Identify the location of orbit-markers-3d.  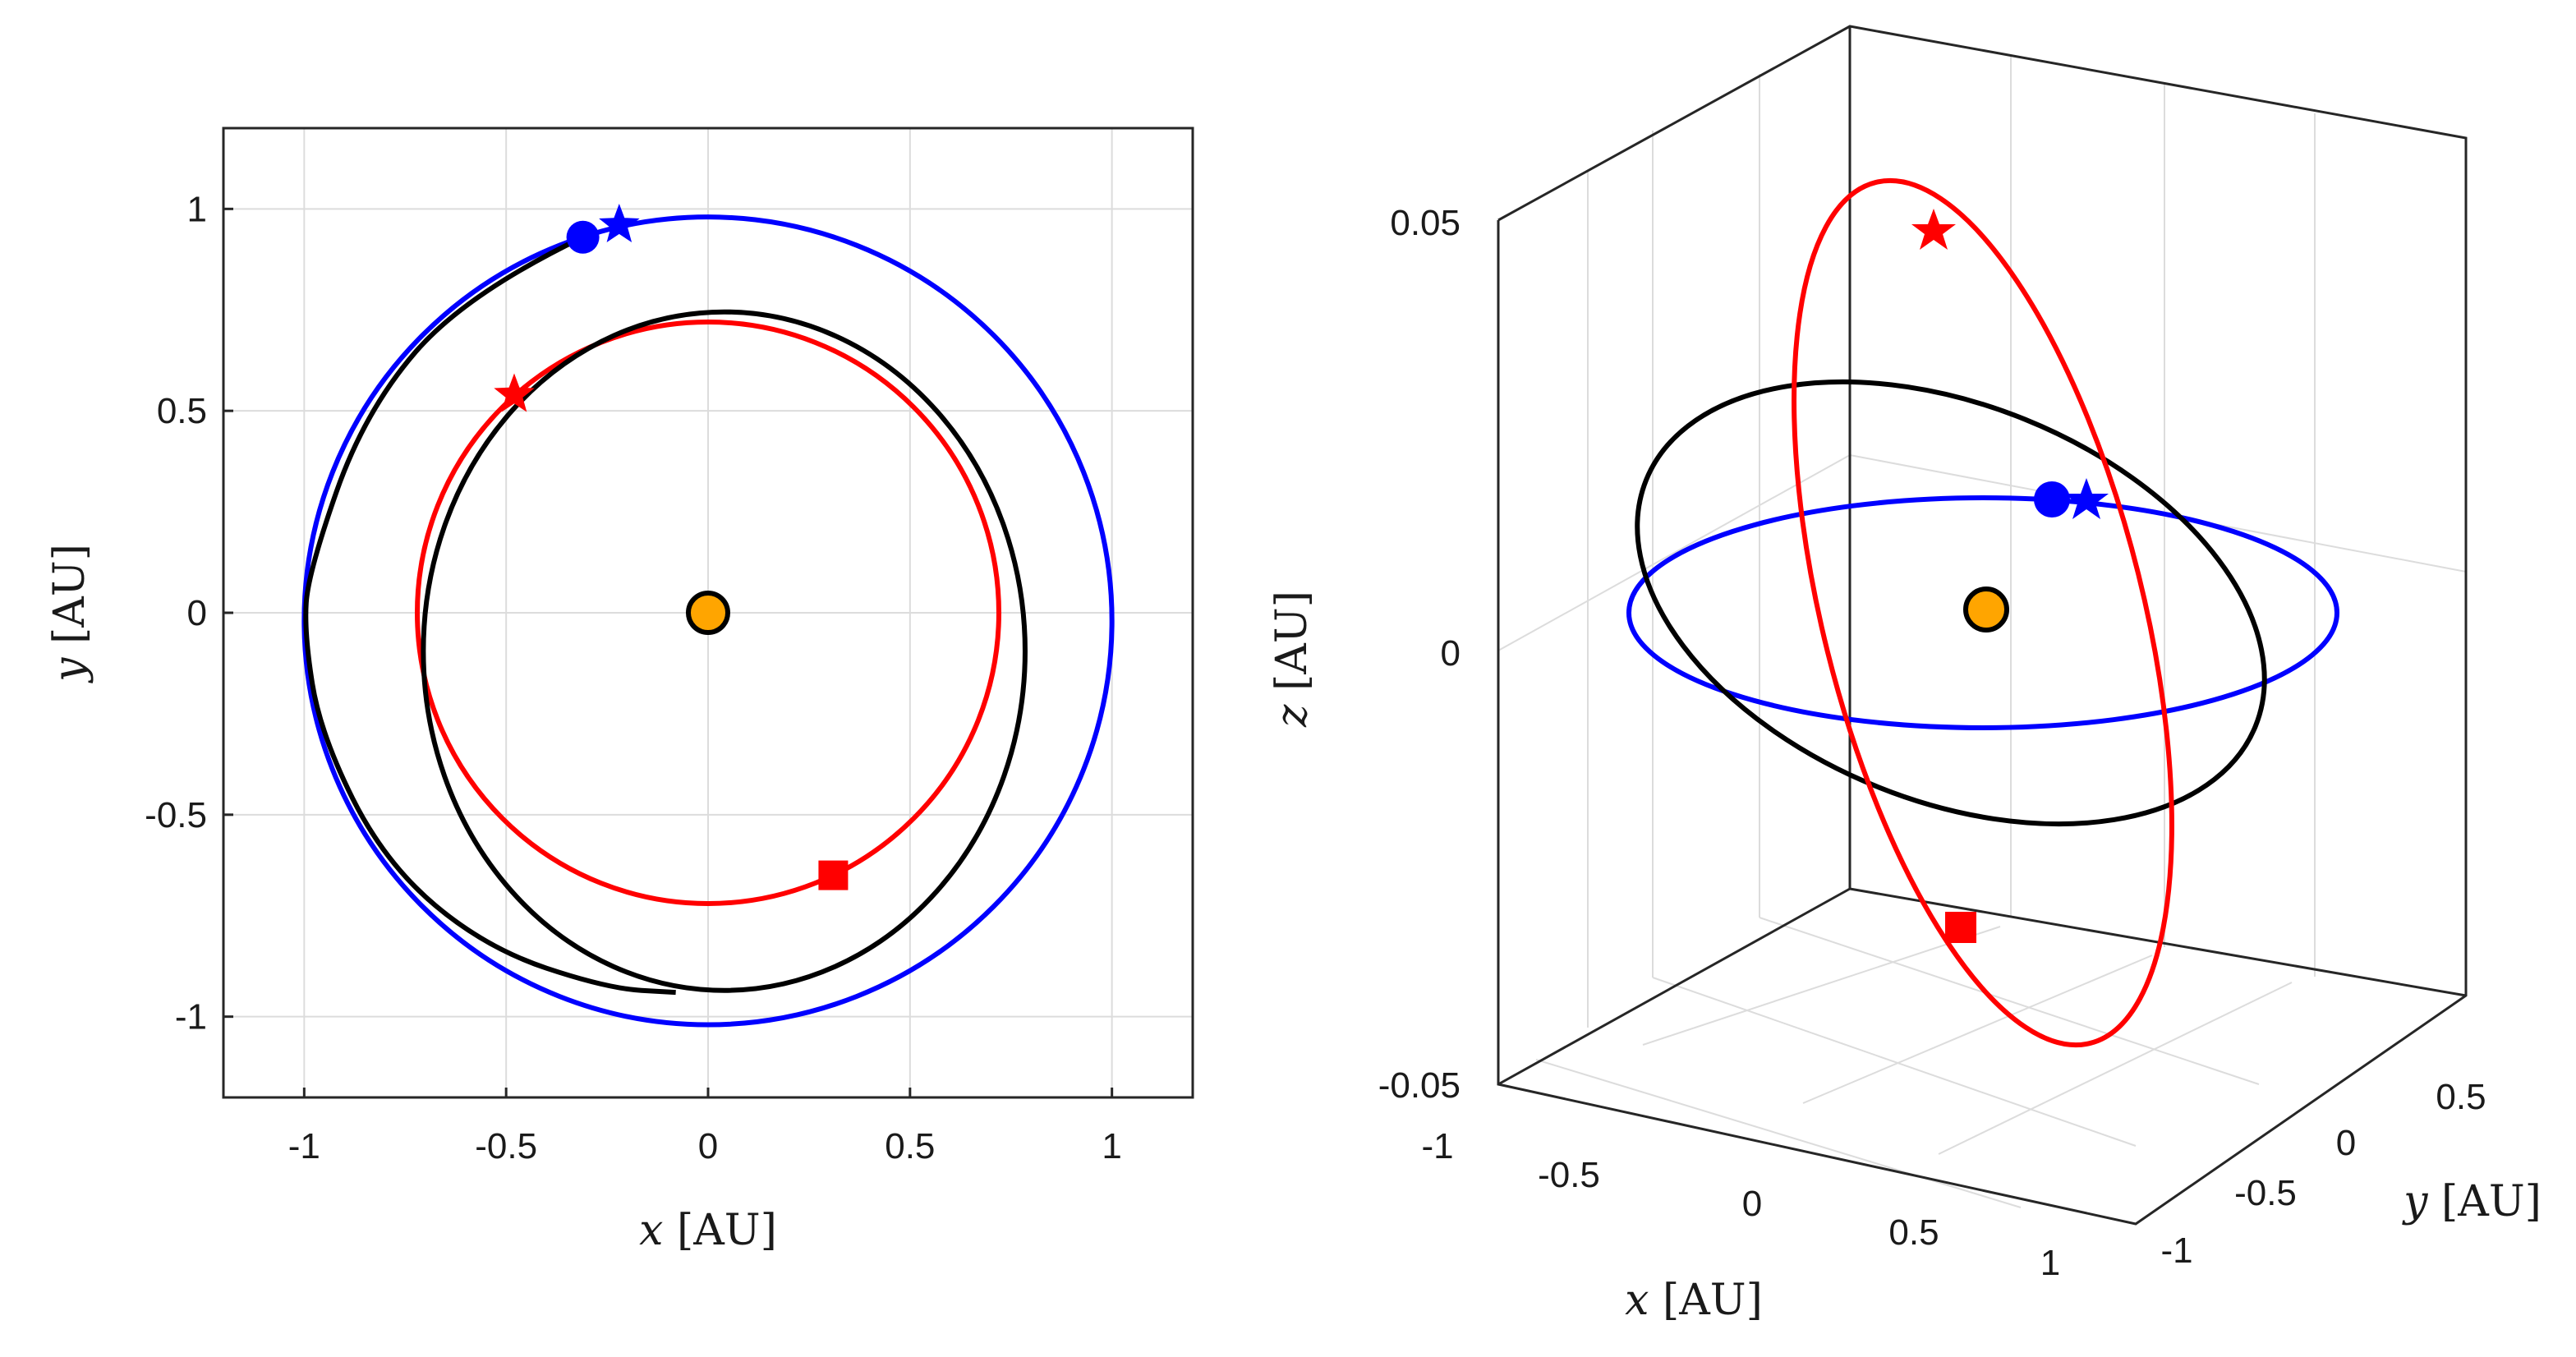
(2010, 576).